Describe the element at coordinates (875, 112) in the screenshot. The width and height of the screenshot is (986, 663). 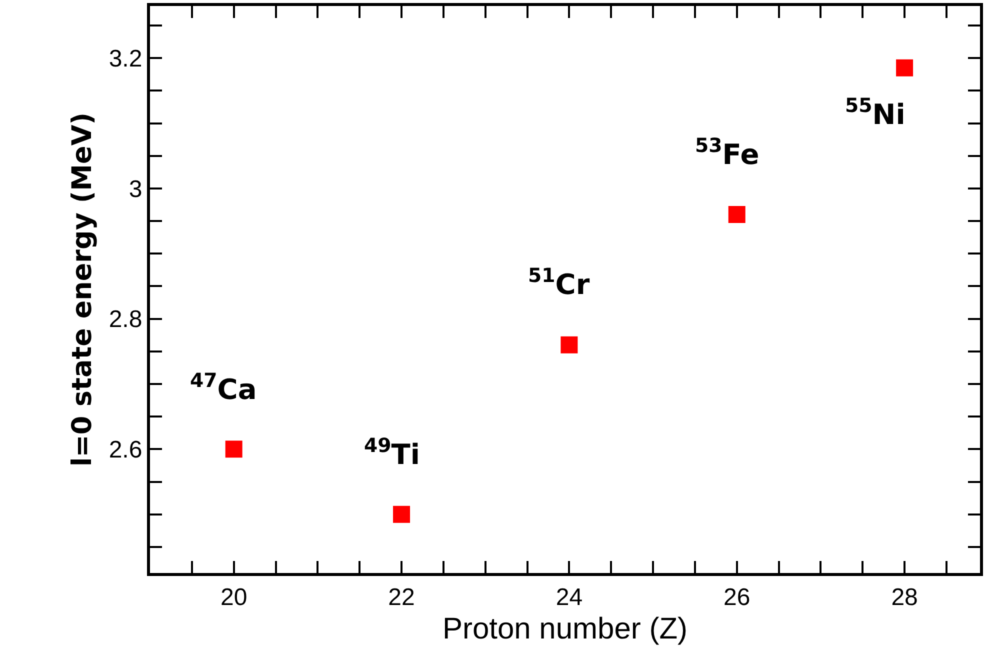
I see `annotation: $^{55}$Ni` at that location.